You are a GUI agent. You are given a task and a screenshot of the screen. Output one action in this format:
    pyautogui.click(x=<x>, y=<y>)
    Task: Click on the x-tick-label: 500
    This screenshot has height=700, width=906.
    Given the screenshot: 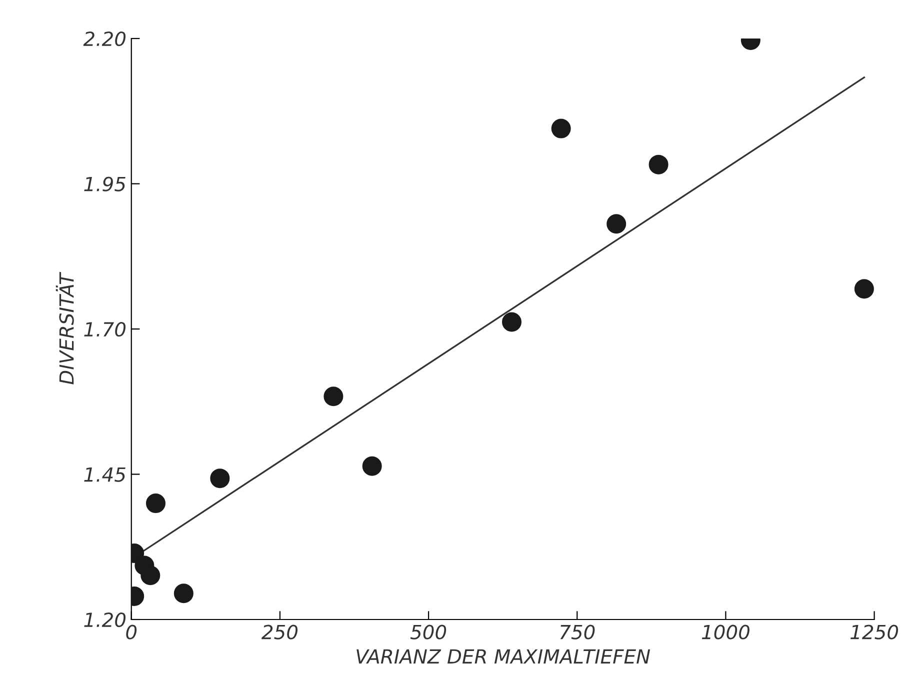 What is the action you would take?
    pyautogui.click(x=428, y=632)
    